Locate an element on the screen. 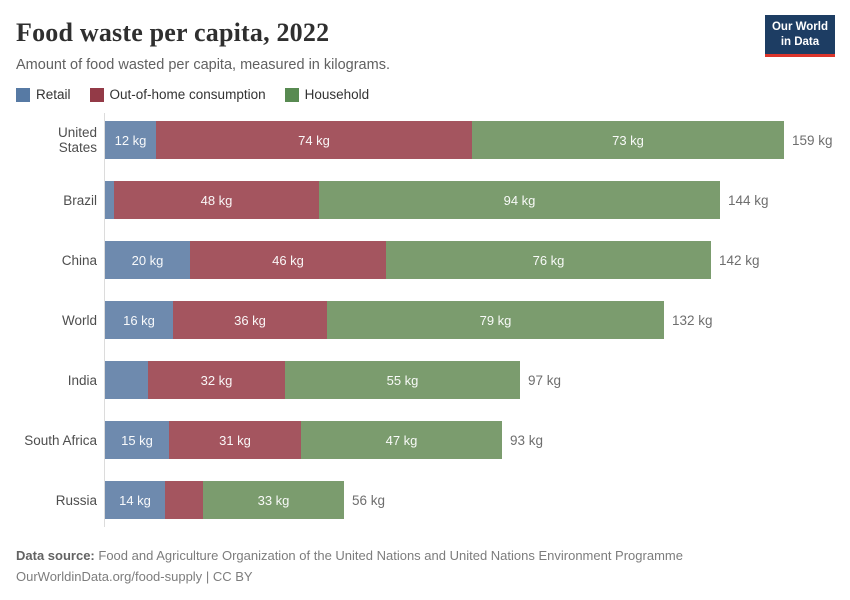  chart-row-south-africa: South Africa 15 kg 31 kg 47 kg 93 kg is located at coordinates (425, 440).